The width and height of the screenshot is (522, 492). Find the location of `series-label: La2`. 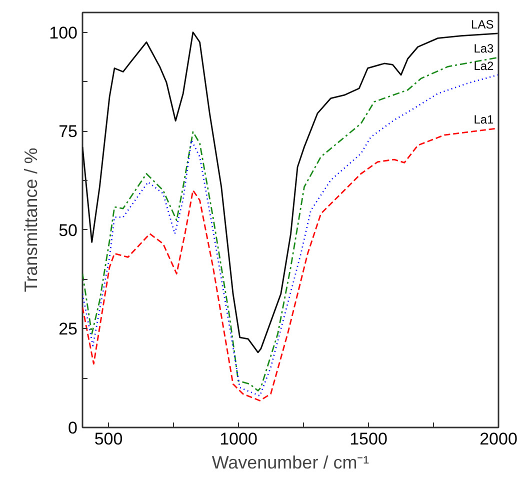

series-label: La2 is located at coordinates (484, 65).